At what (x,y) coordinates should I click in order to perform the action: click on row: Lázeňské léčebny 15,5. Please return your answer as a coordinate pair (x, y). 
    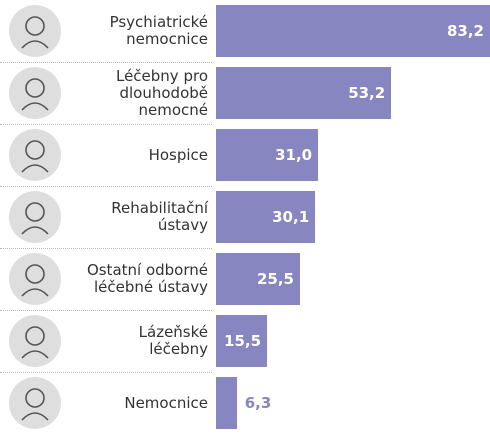
    Looking at the image, I should click on (245, 341).